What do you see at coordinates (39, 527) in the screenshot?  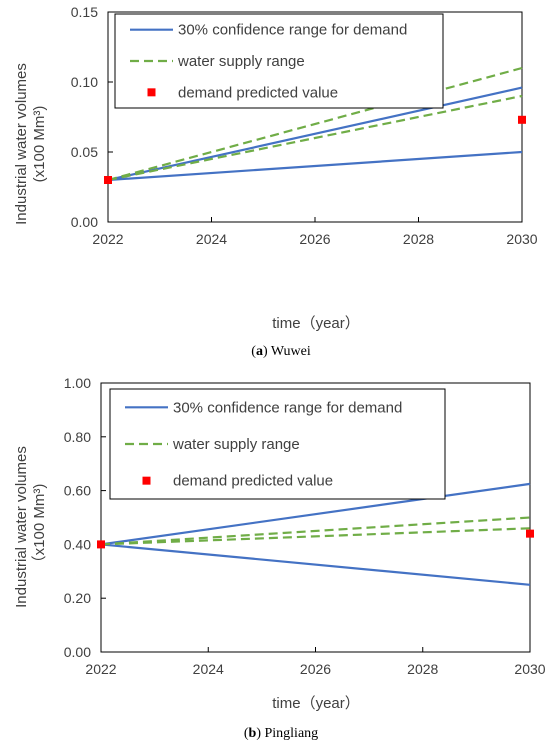 I see `y-axis-label-line2: （x100 Mm³)` at bounding box center [39, 527].